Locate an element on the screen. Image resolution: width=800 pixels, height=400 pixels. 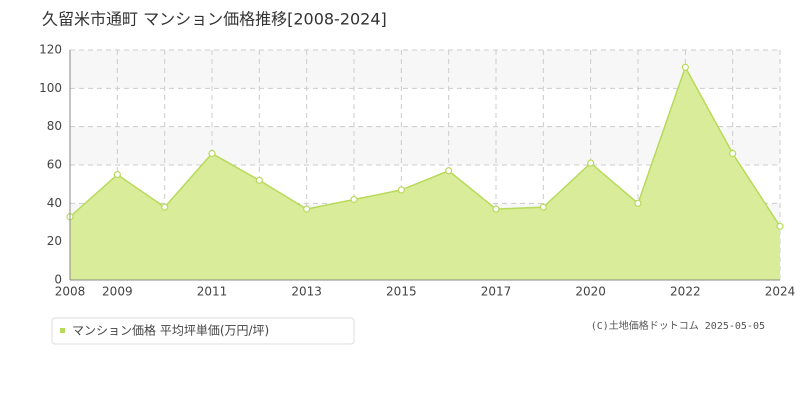
y-tick-label: 80 is located at coordinates (54, 126).